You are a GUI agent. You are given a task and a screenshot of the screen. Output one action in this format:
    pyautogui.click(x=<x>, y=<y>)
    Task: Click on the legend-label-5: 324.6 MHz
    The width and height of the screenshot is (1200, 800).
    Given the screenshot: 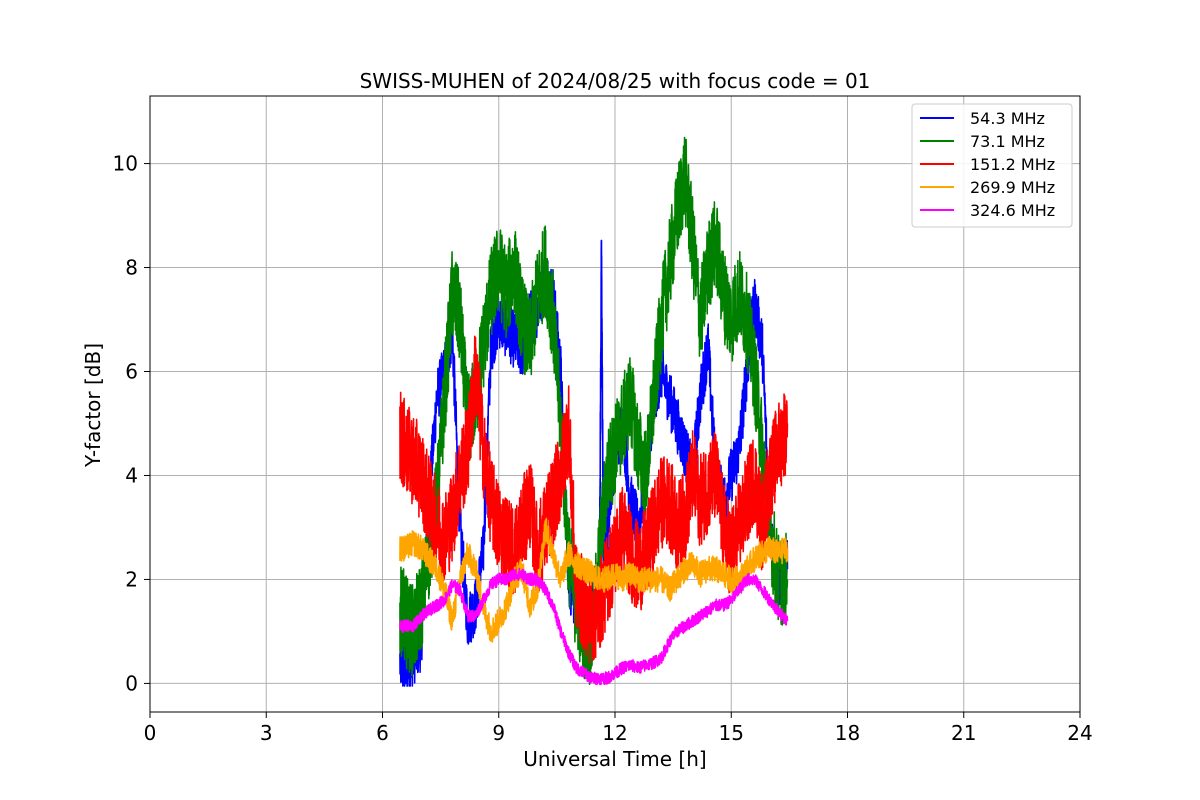 What is the action you would take?
    pyautogui.click(x=1012, y=210)
    